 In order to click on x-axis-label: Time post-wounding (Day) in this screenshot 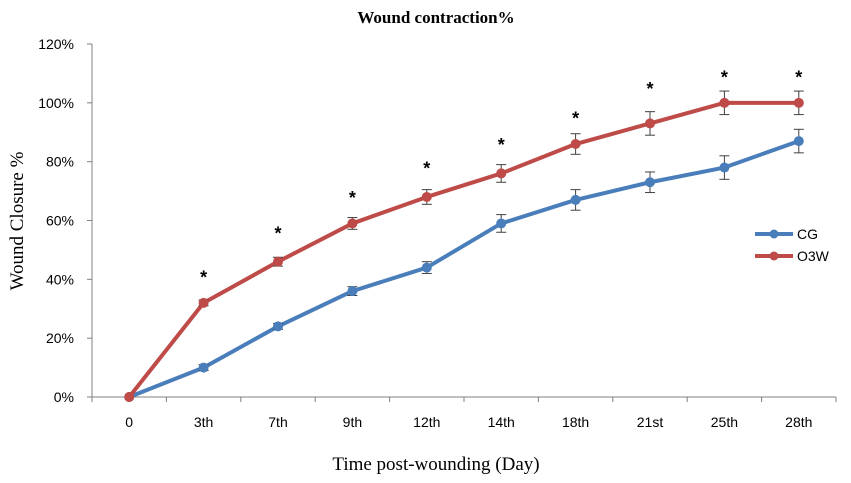, I will do `click(435, 464)`.